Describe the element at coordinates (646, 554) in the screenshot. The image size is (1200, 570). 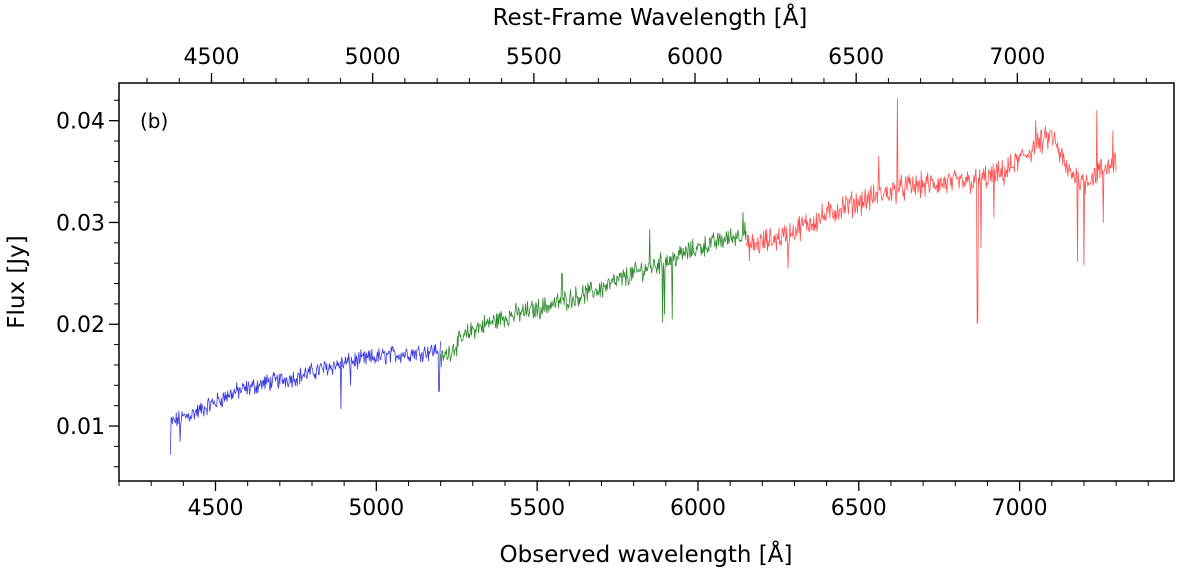
I see `x-axis-title: Observed wavelength [Å]` at that location.